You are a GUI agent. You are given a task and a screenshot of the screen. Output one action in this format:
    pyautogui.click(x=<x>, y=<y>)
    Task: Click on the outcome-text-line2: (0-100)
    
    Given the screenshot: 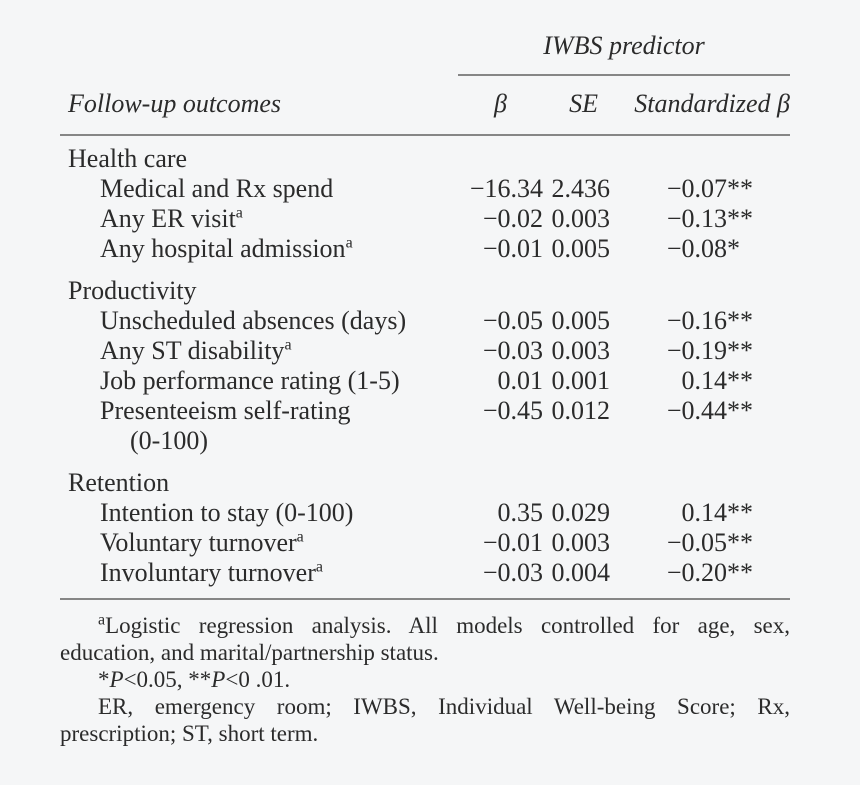 What is the action you would take?
    pyautogui.click(x=169, y=440)
    